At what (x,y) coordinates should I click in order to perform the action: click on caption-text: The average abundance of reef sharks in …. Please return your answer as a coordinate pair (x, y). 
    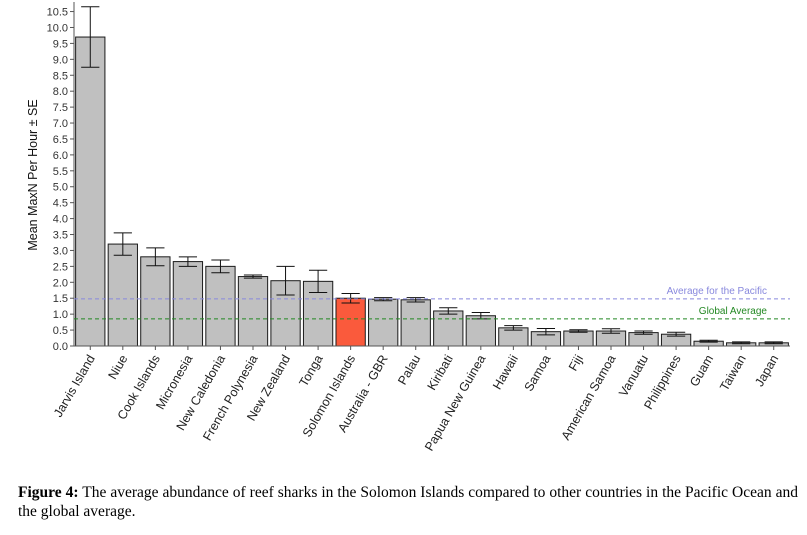
    Looking at the image, I should click on (408, 502).